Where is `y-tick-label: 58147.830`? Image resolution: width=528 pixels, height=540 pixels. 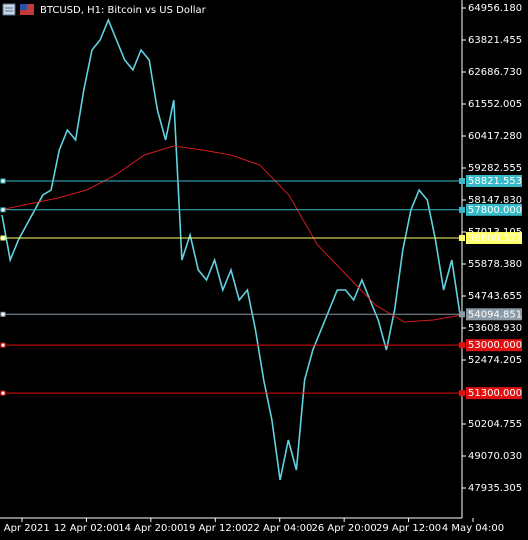 y-tick-label: 58147.830 is located at coordinates (495, 200).